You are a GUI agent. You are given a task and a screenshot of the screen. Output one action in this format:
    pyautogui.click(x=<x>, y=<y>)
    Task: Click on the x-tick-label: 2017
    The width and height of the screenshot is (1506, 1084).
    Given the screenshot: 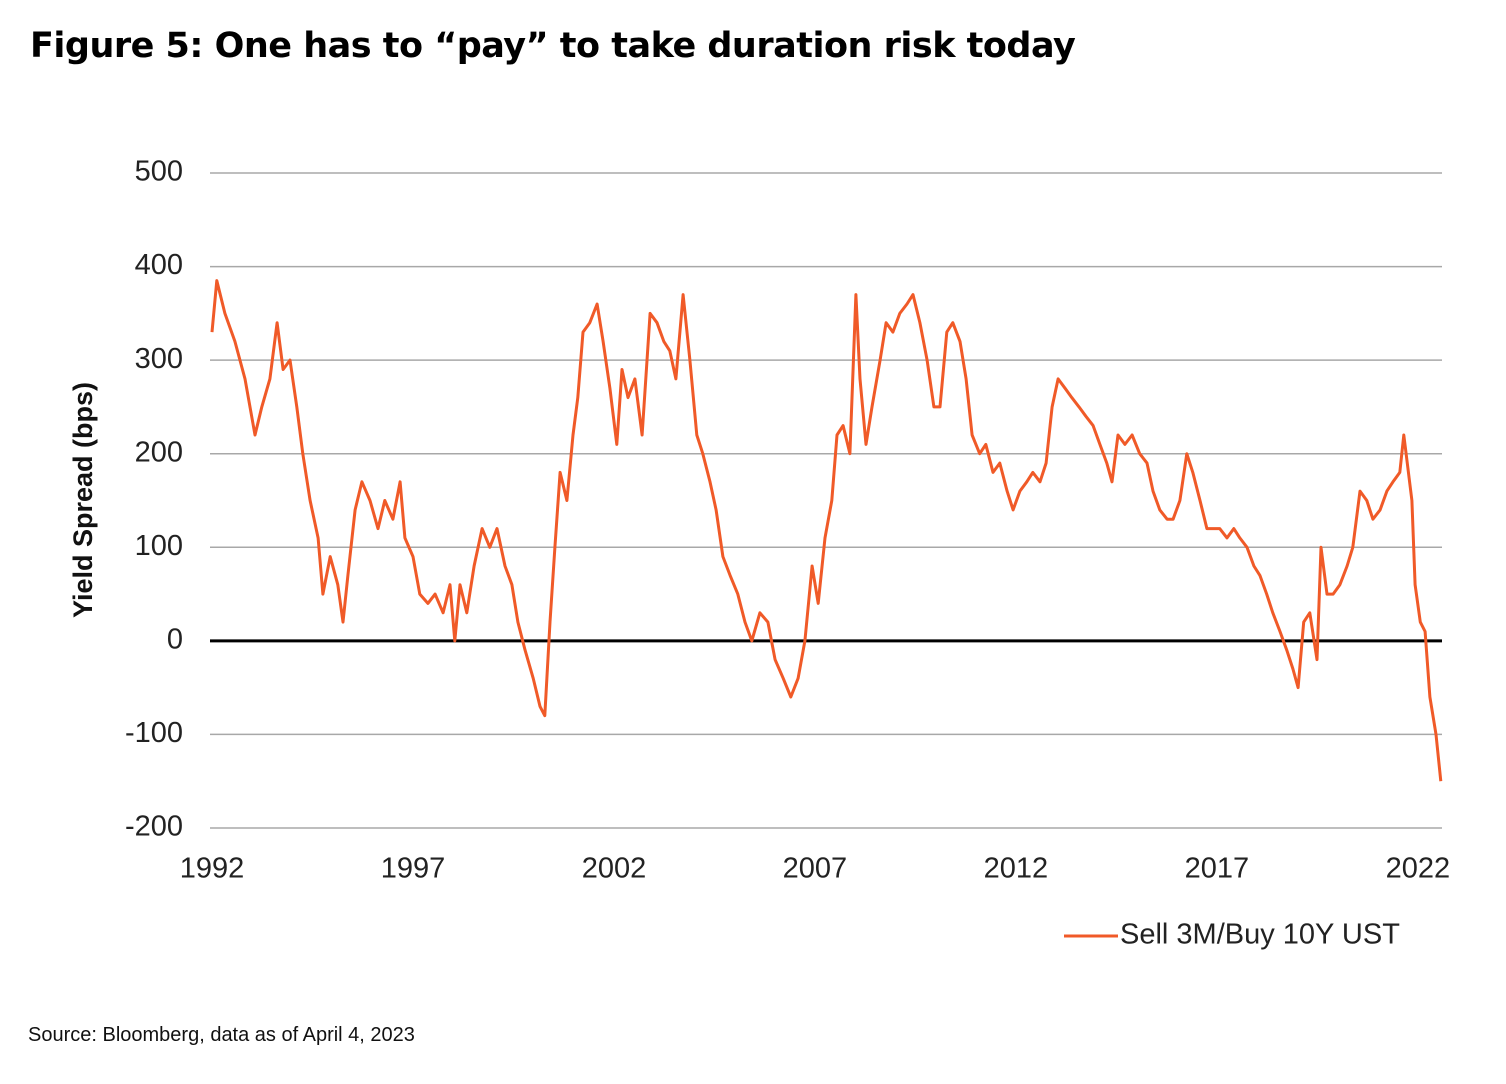 What is the action you would take?
    pyautogui.click(x=1217, y=869)
    